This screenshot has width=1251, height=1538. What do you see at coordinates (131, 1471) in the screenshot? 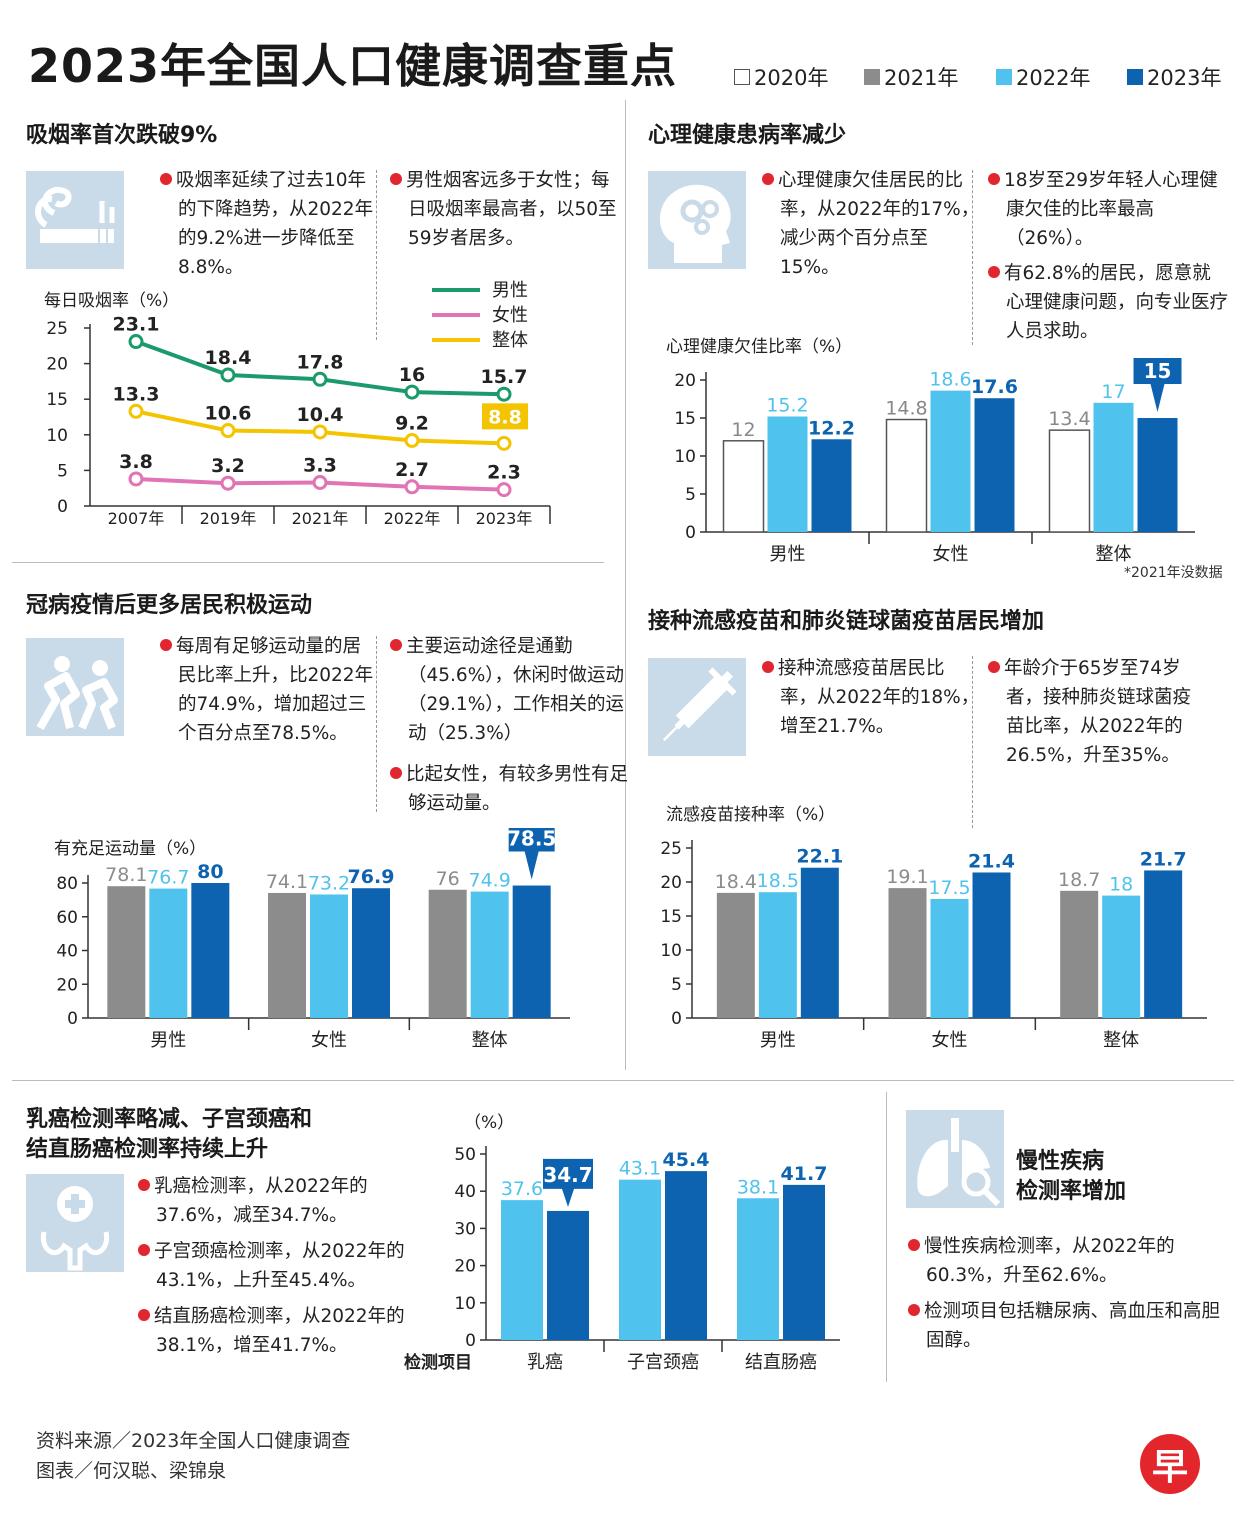
I see `credit-text: 图表／何汉聪、梁锦泉` at bounding box center [131, 1471].